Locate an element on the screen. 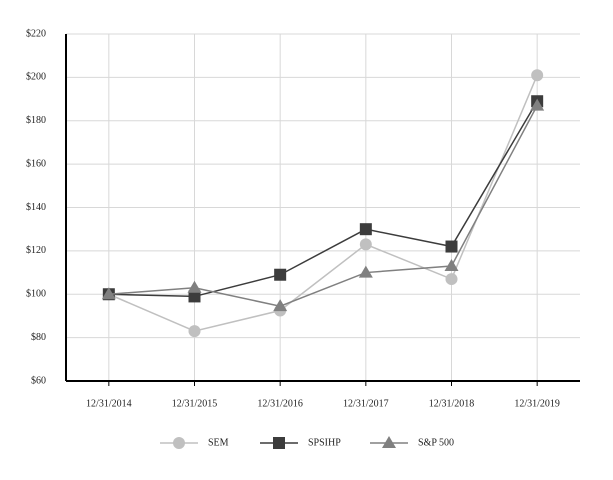  y-tick-label: $140 is located at coordinates (36, 207).